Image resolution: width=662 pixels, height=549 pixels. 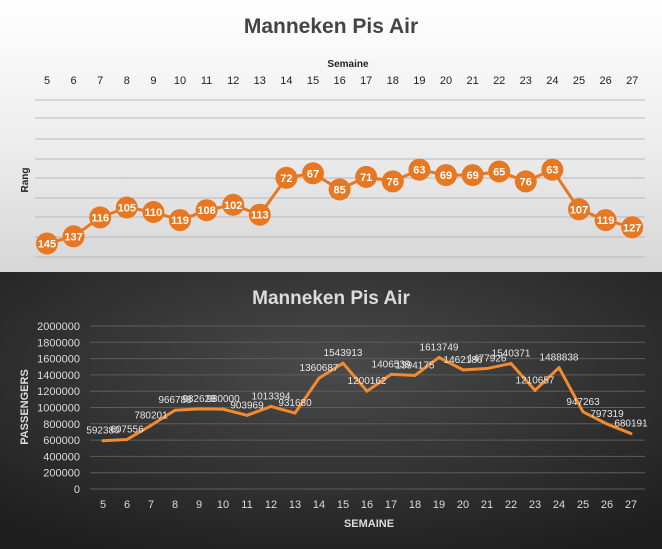 What do you see at coordinates (331, 26) in the screenshot?
I see `rank-chart-title: Manneken Pis Air` at bounding box center [331, 26].